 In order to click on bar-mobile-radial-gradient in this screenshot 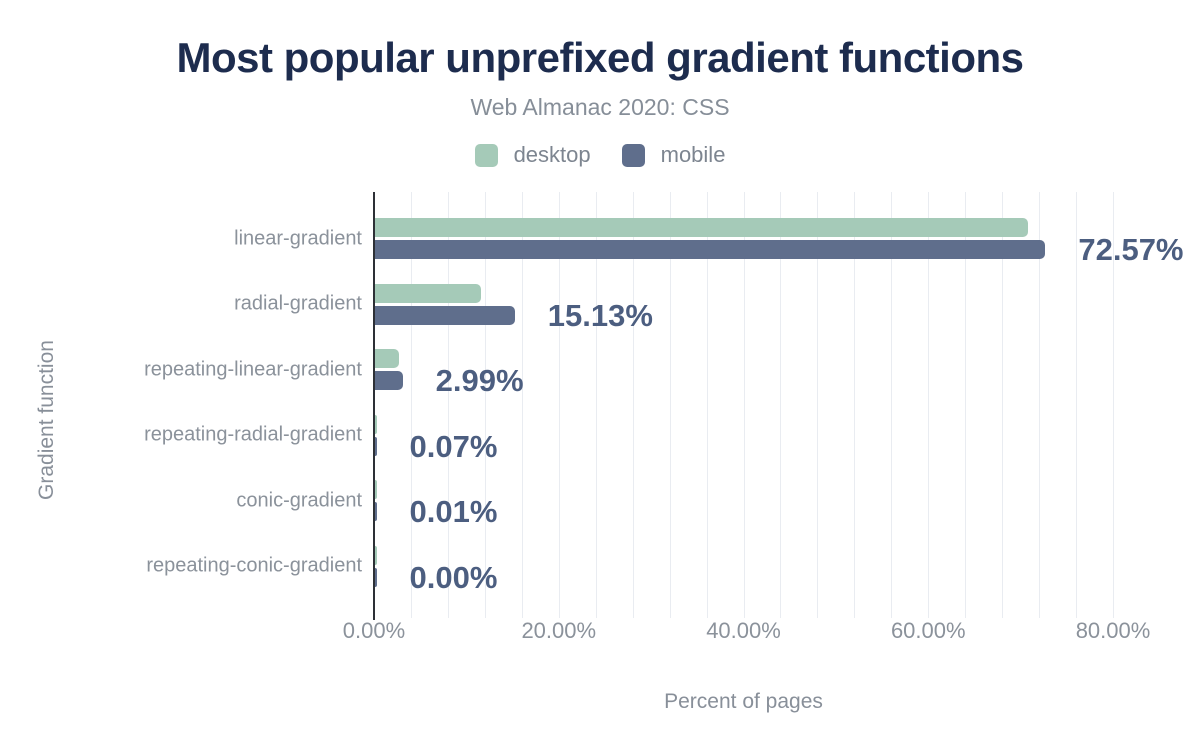, I will do `click(445, 315)`.